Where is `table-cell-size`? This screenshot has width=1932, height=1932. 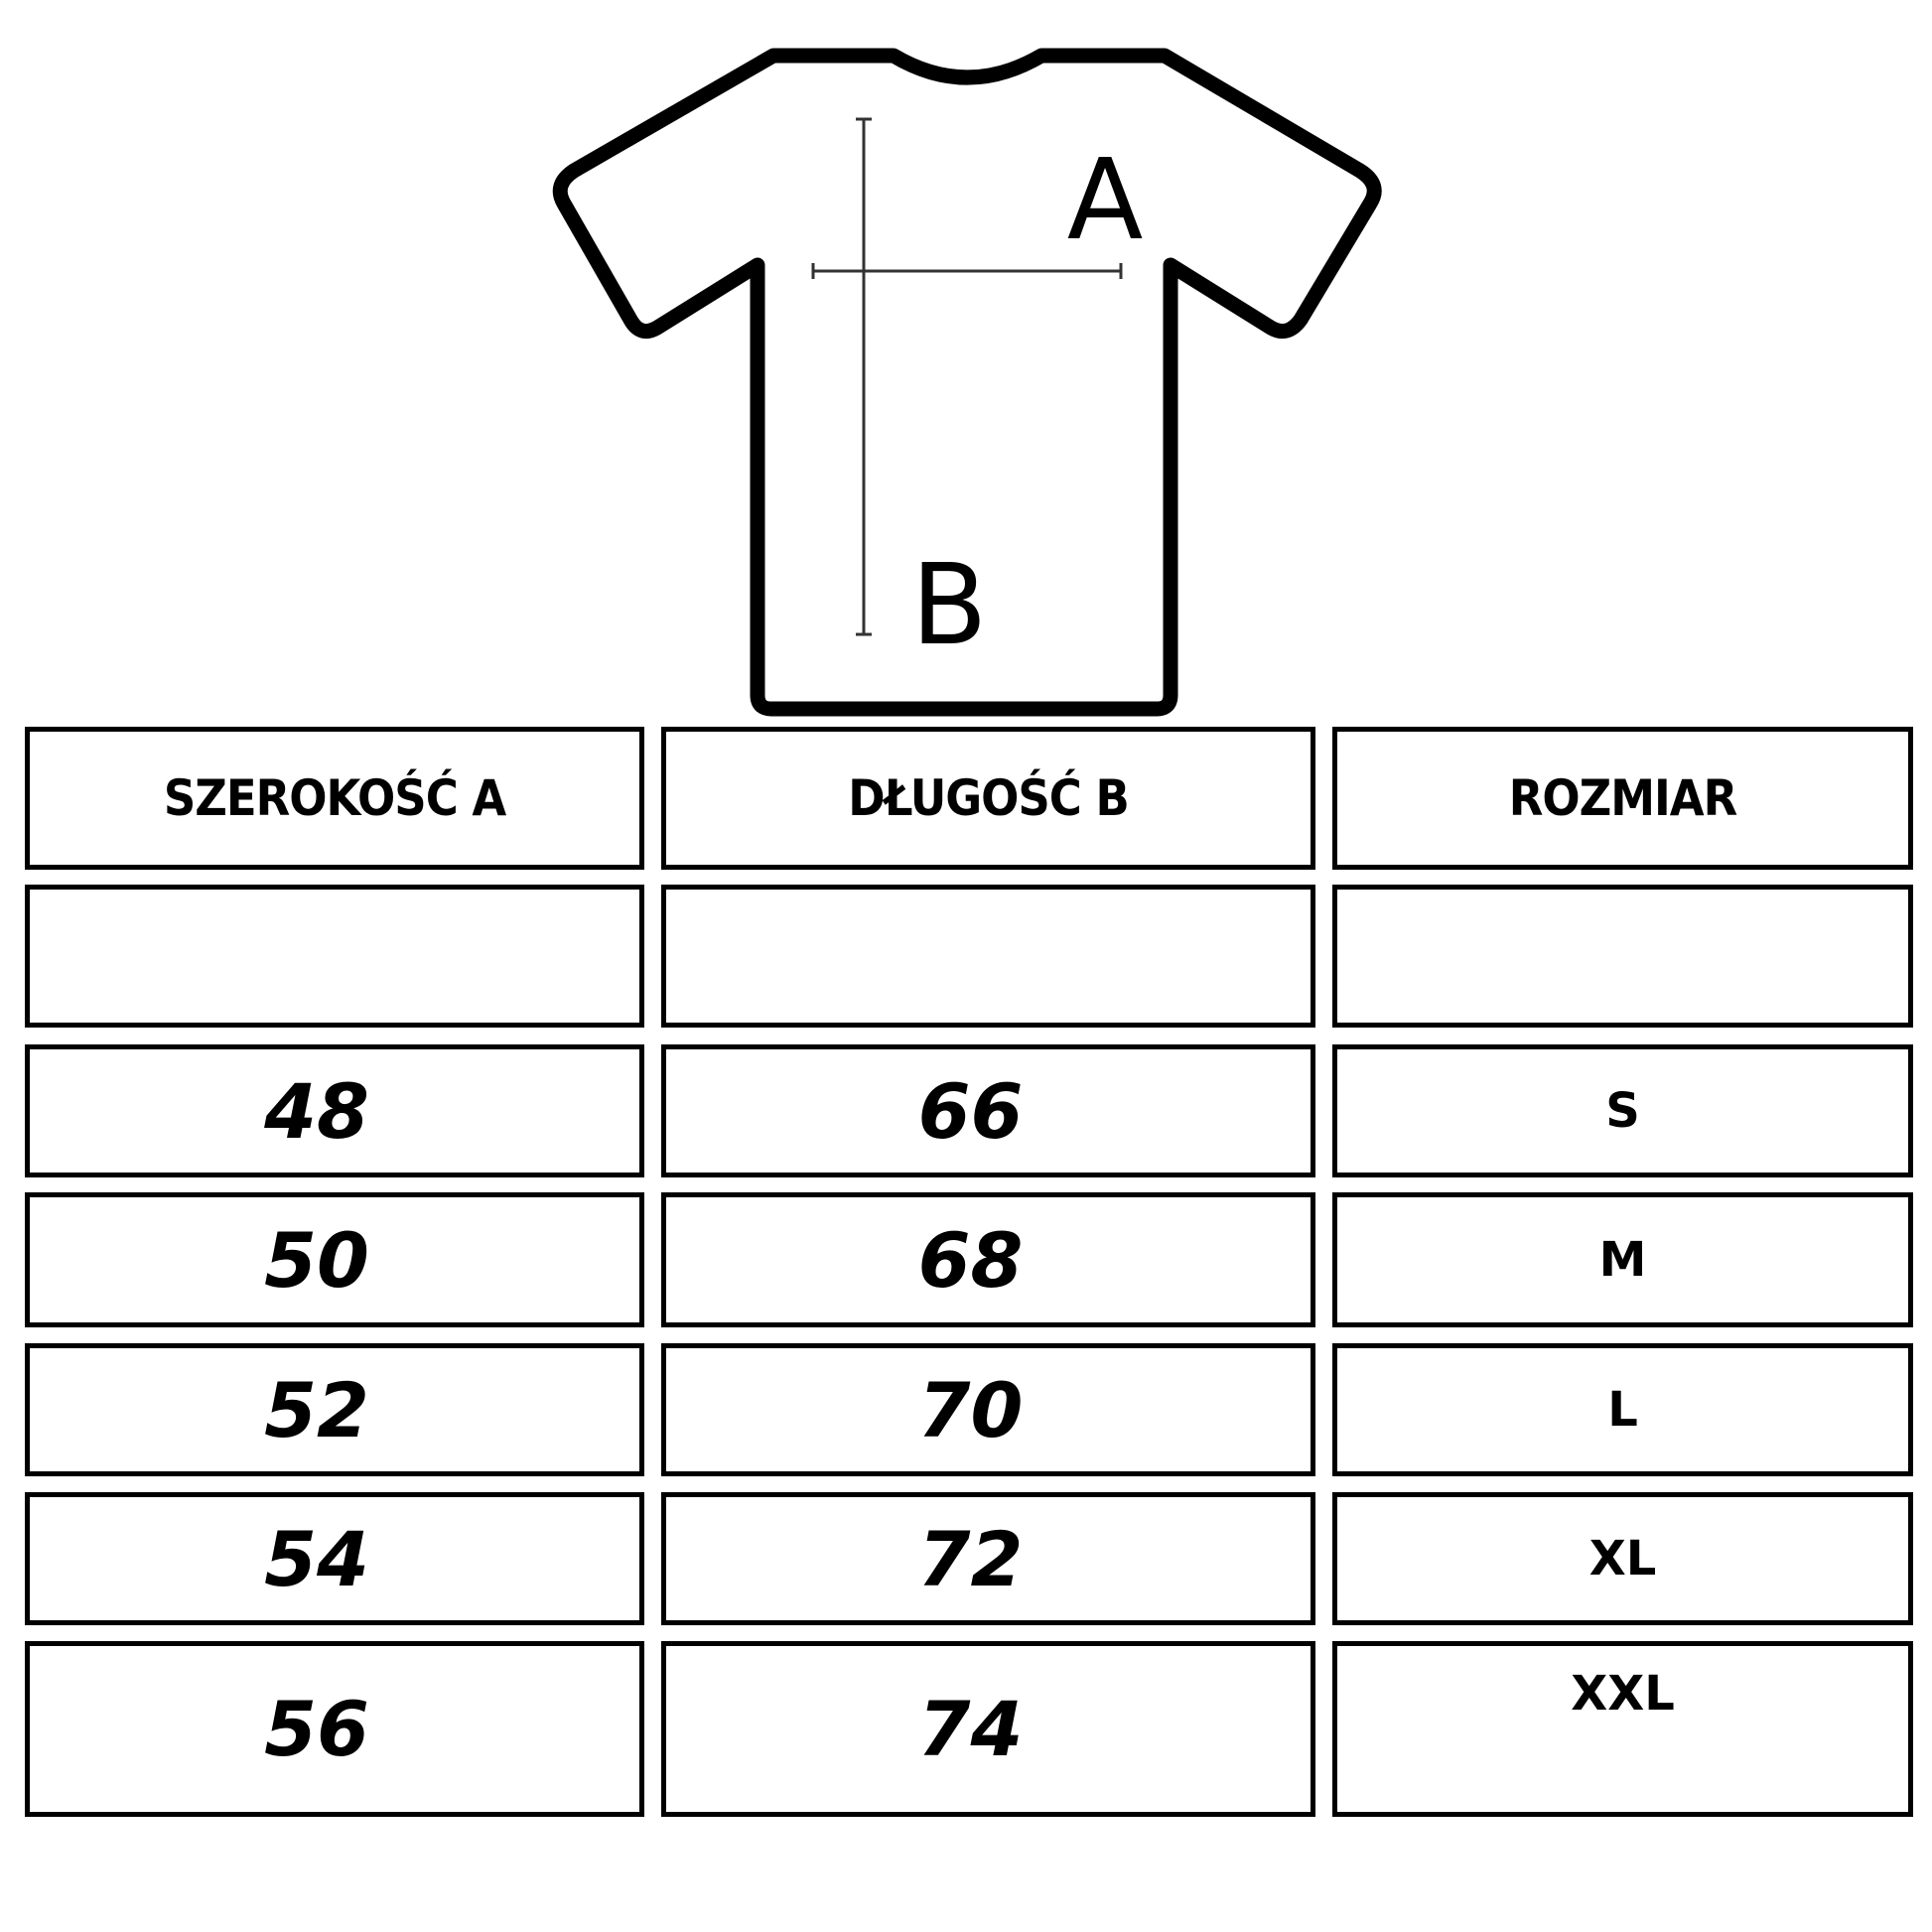
table-cell-size is located at coordinates (1623, 957).